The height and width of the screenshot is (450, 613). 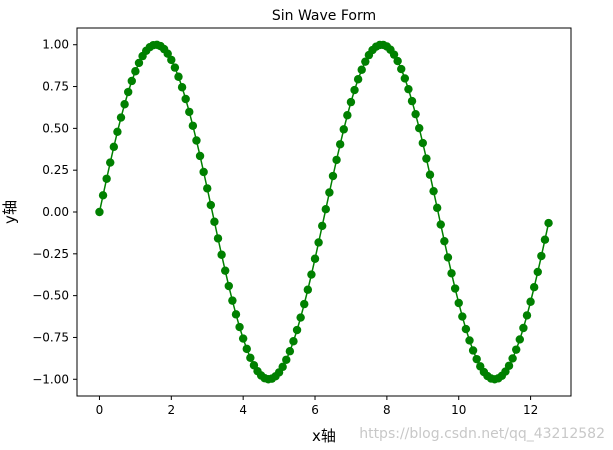 I want to click on x-tick-label: 0, so click(x=100, y=410).